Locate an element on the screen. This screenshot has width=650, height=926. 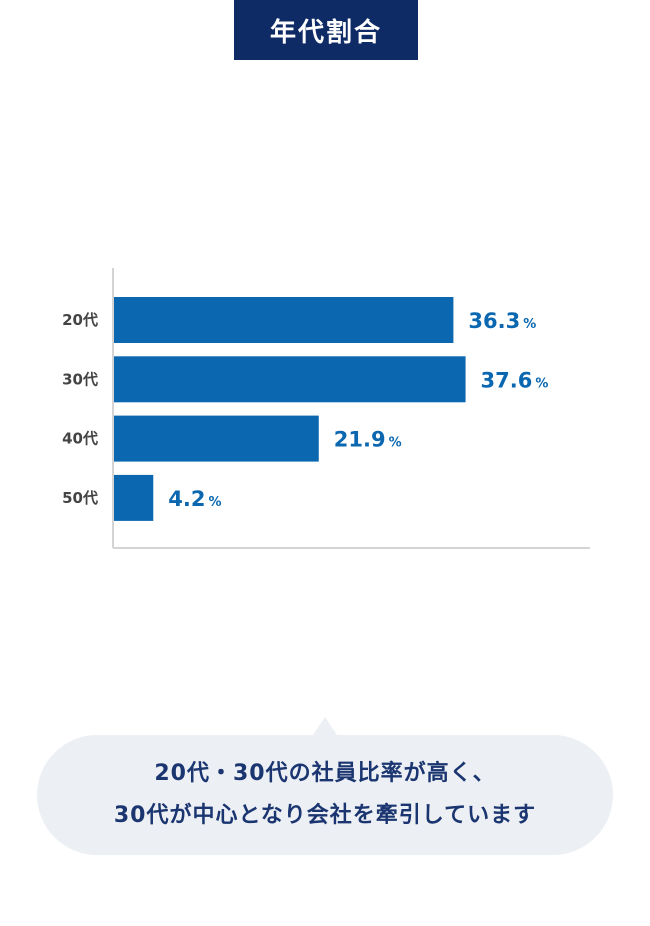
data-label: 37.6% is located at coordinates (515, 380).